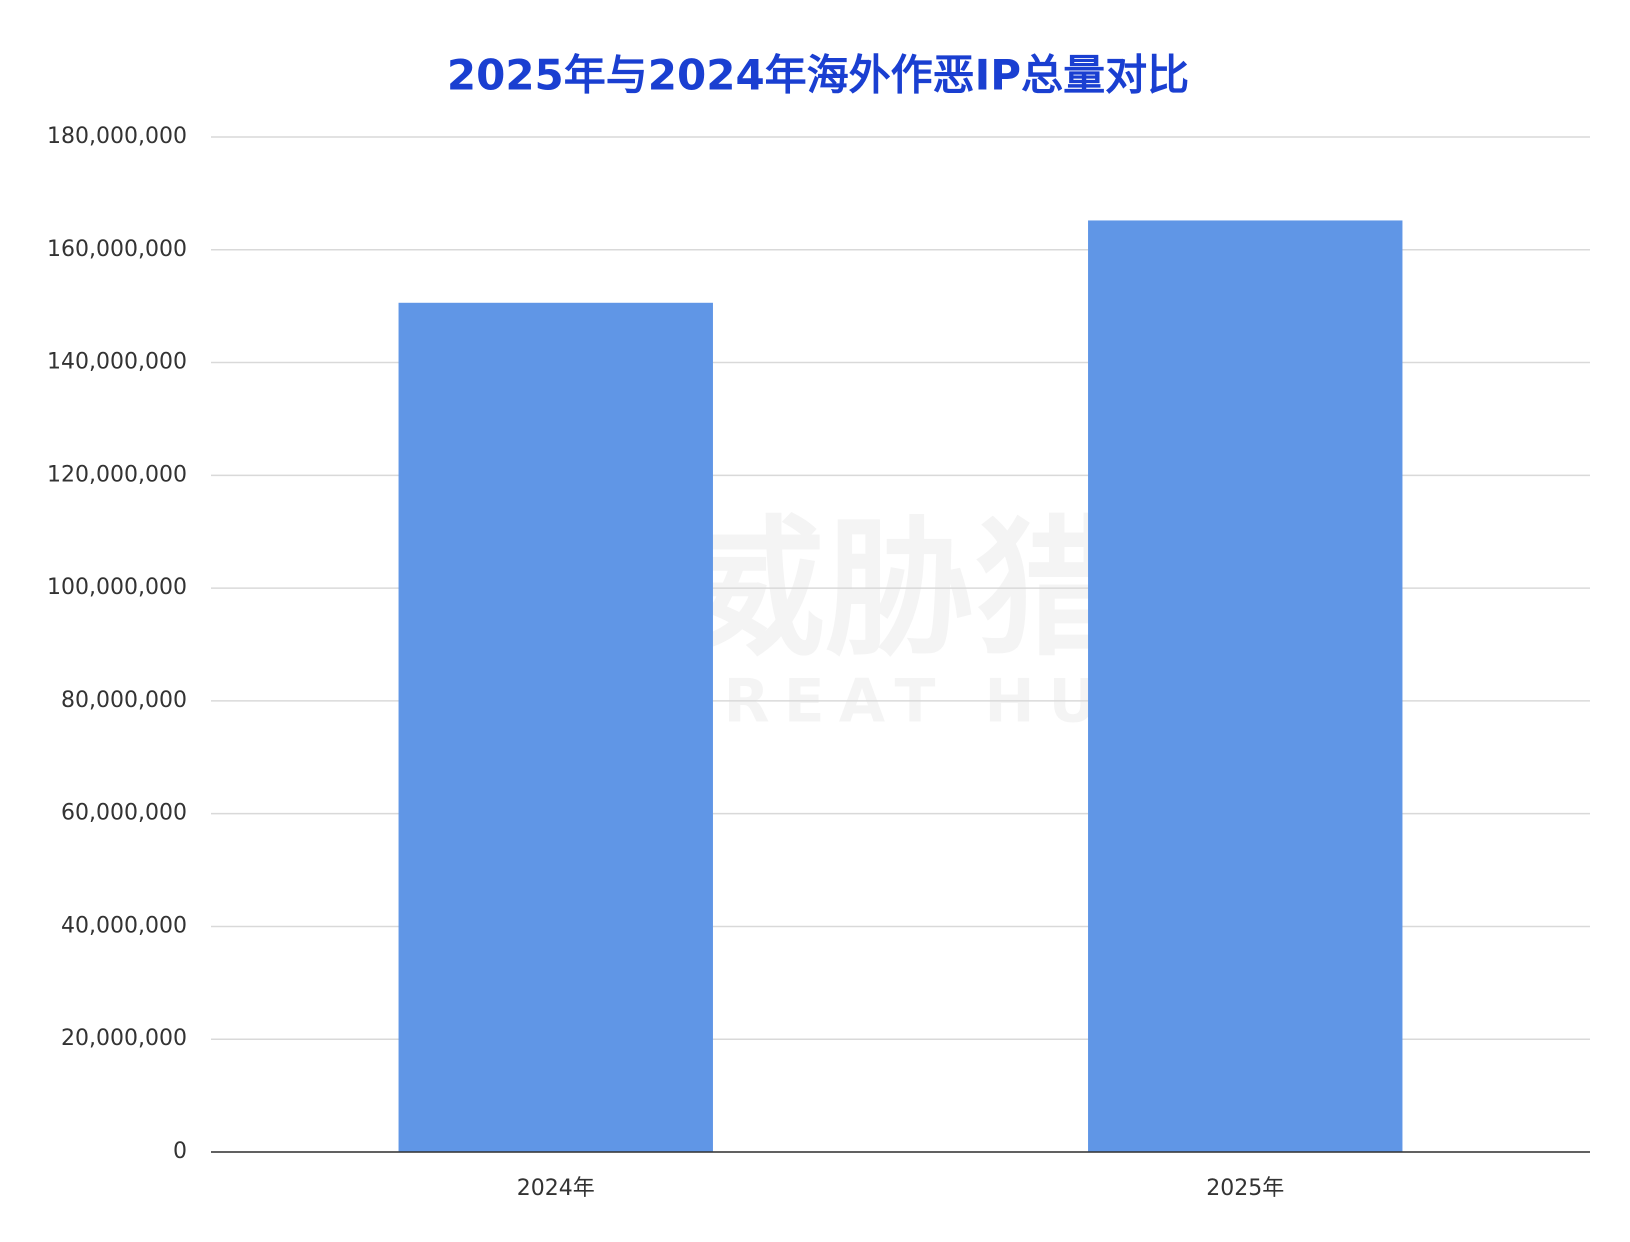  What do you see at coordinates (117, 249) in the screenshot?
I see `y-tick-label: 160,000,000` at bounding box center [117, 249].